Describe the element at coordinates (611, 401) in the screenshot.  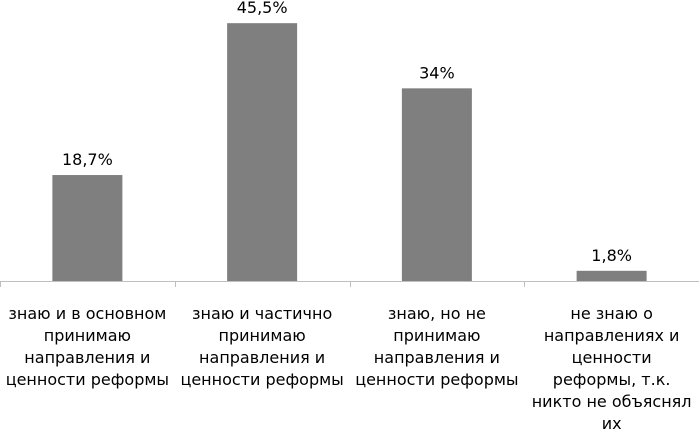
I see `category-label-line: никто не объяснял` at that location.